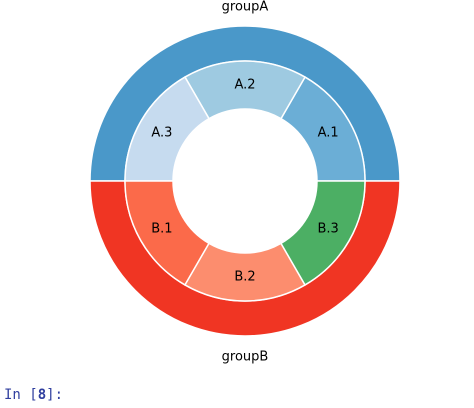 The image size is (474, 408). I want to click on outer-label-groupa: groupA, so click(245, 7).